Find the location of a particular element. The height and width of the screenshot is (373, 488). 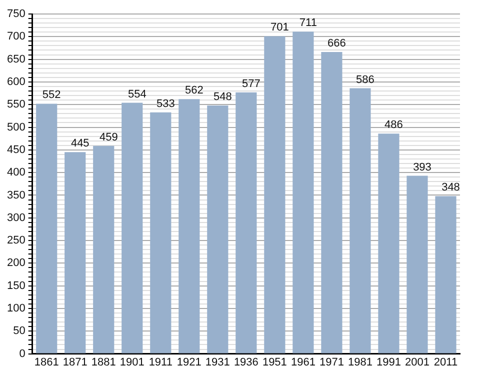

x-tick-label: 1861 is located at coordinates (46, 362).